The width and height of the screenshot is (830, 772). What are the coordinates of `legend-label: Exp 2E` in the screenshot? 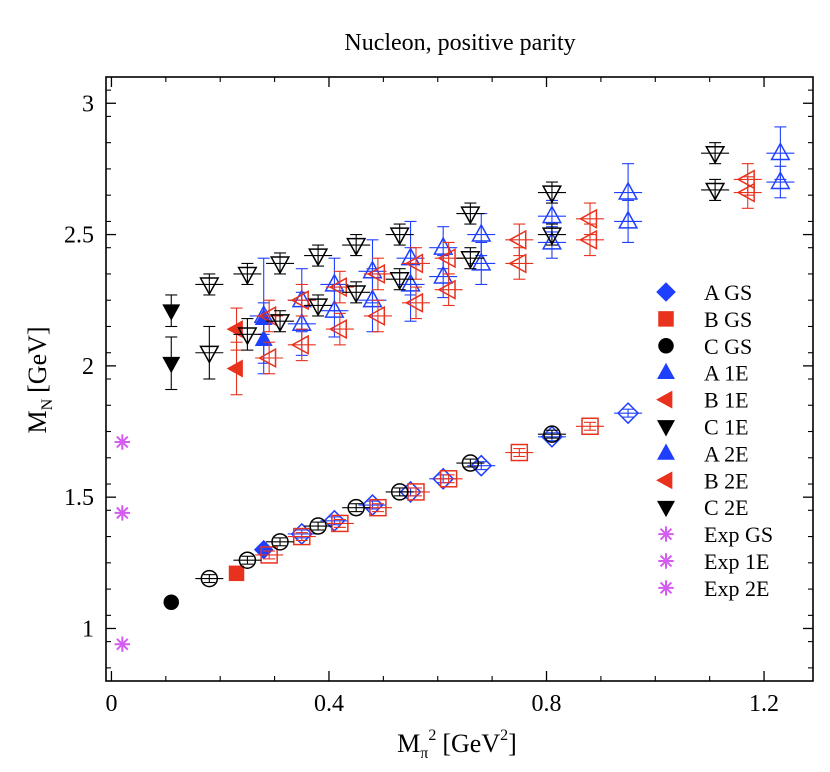 It's located at (736, 588).